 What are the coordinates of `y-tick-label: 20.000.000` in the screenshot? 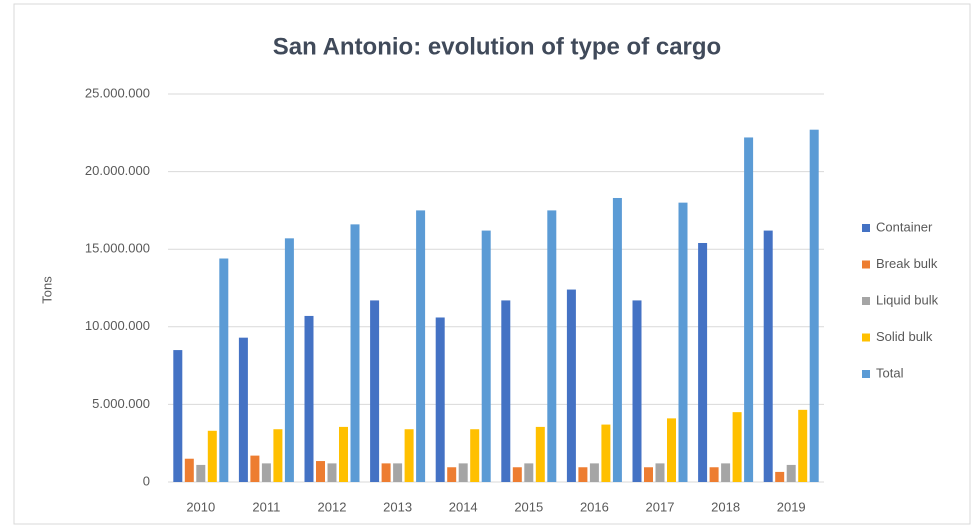 It's located at (117, 170).